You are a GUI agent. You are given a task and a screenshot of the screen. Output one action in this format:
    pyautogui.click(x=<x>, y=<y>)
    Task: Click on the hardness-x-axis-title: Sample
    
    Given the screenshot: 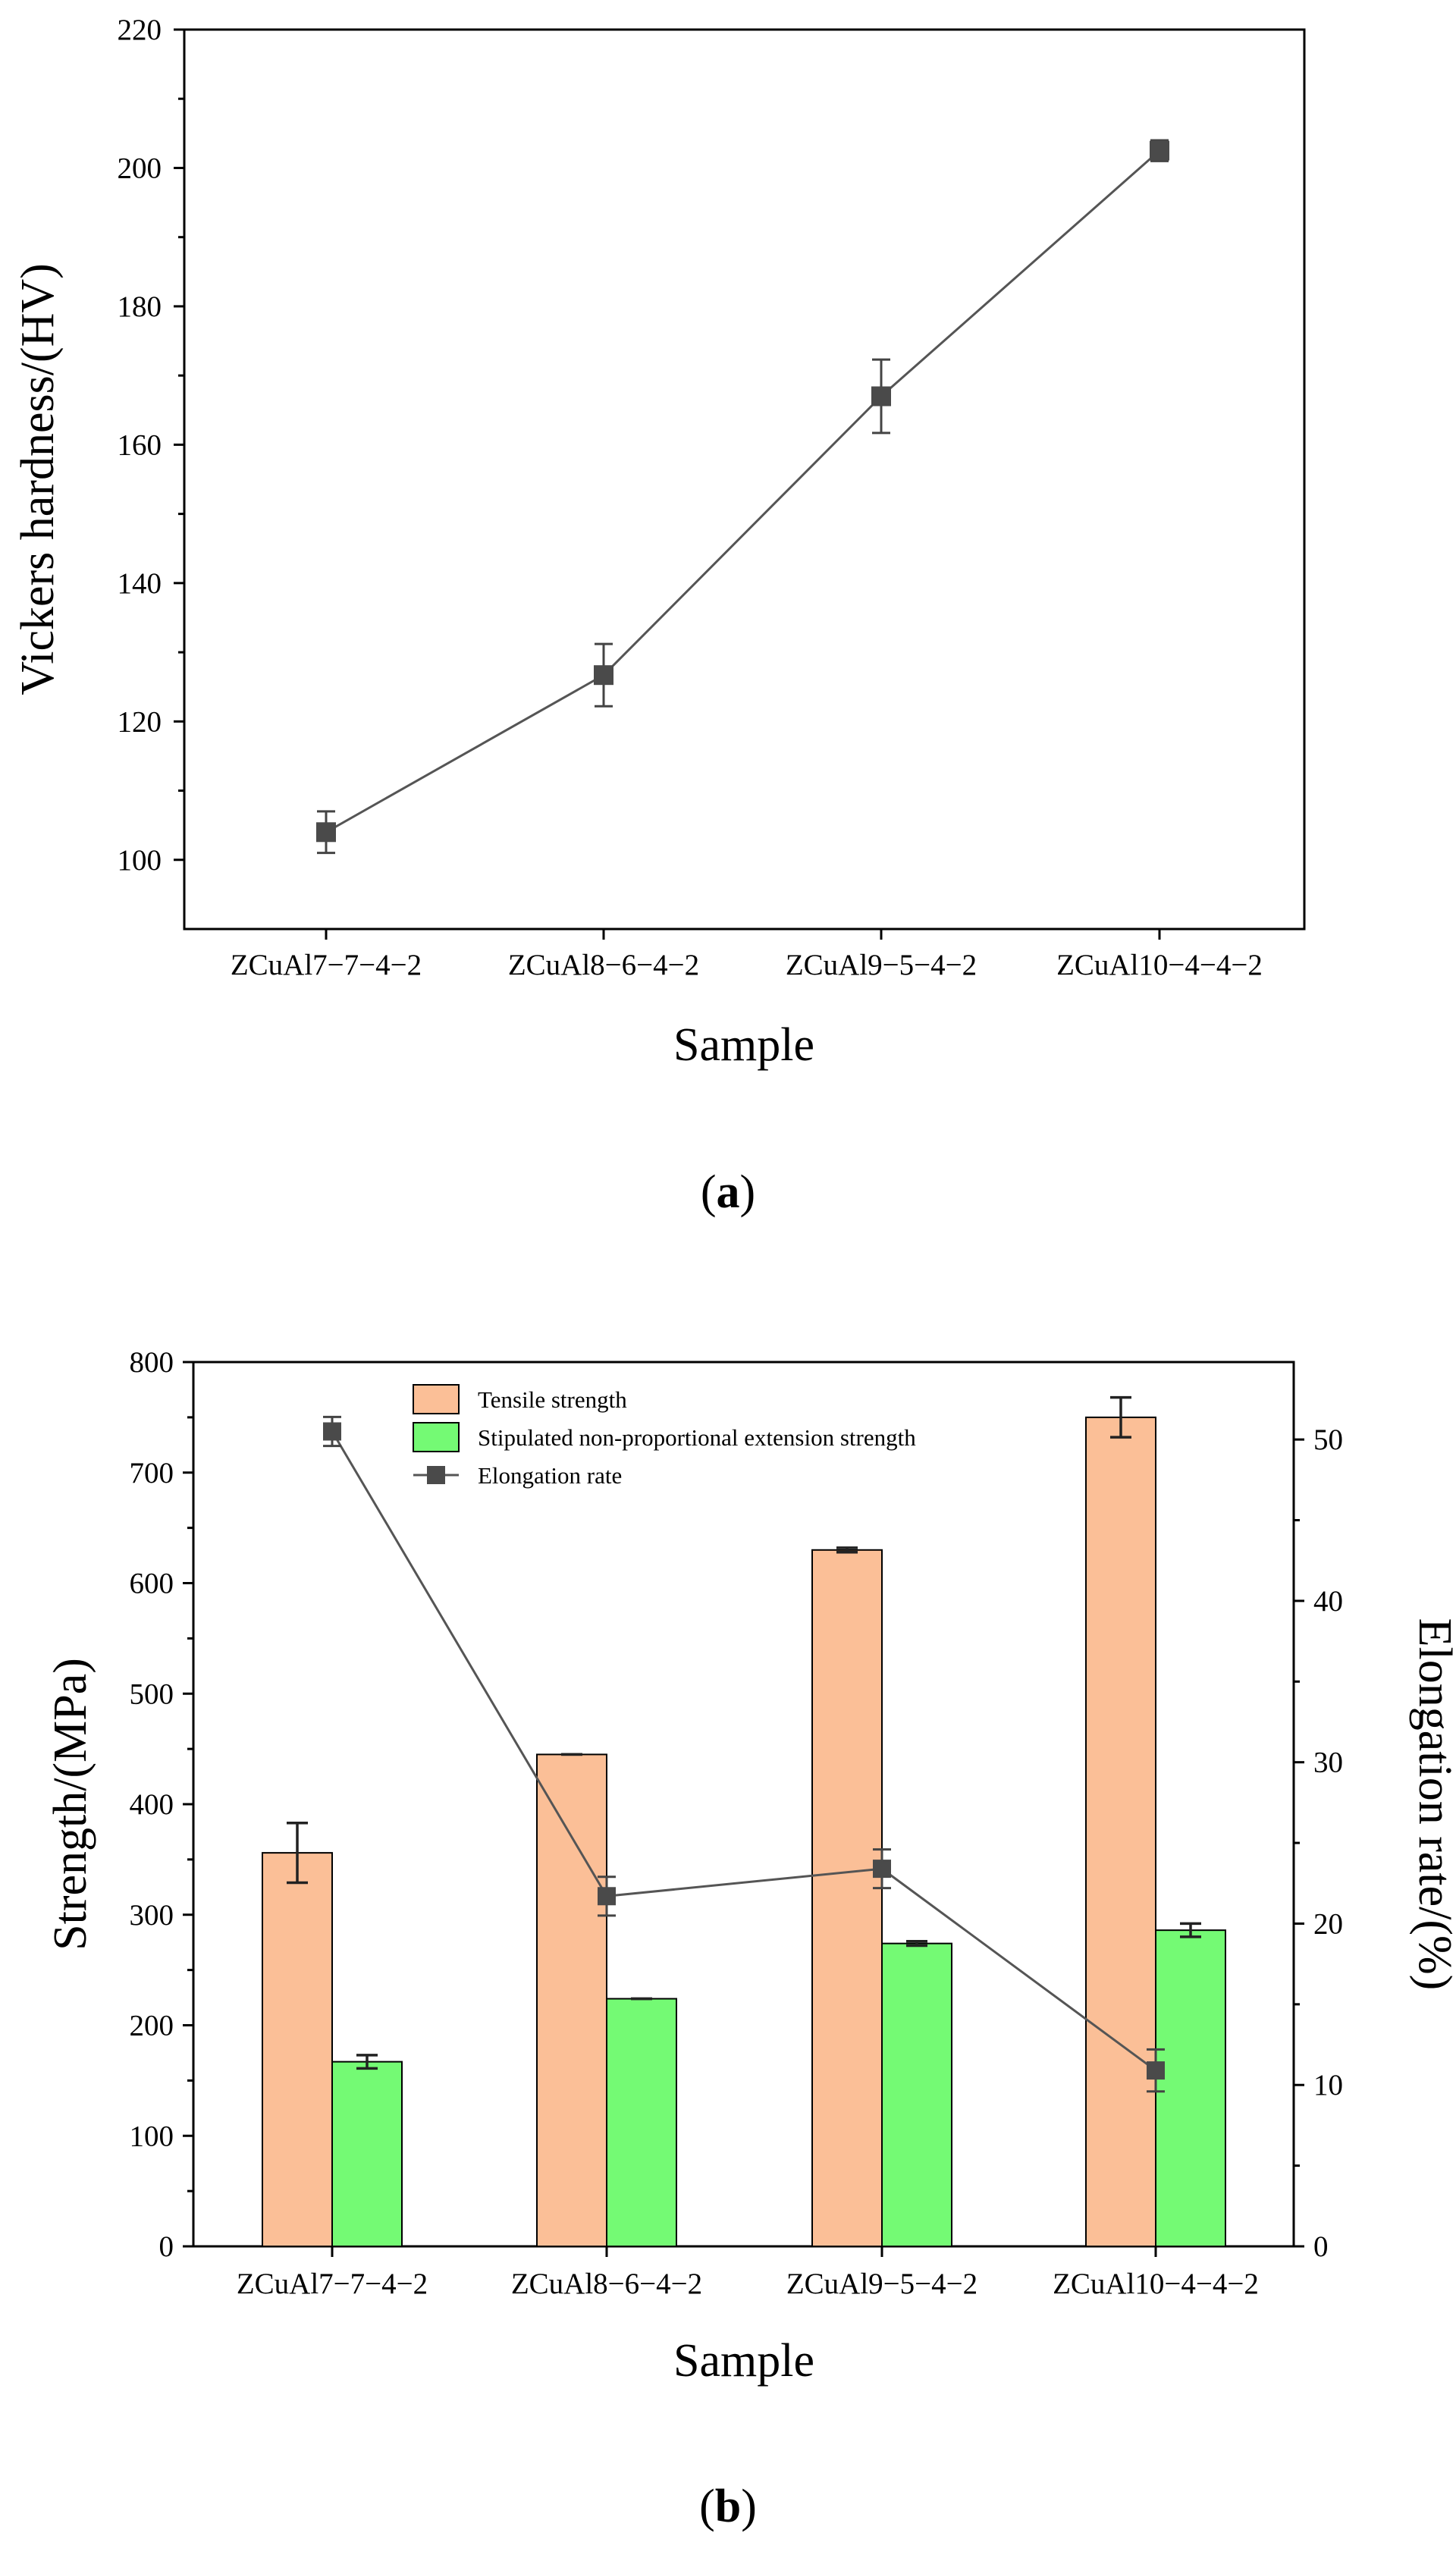 What is the action you would take?
    pyautogui.click(x=743, y=1045)
    